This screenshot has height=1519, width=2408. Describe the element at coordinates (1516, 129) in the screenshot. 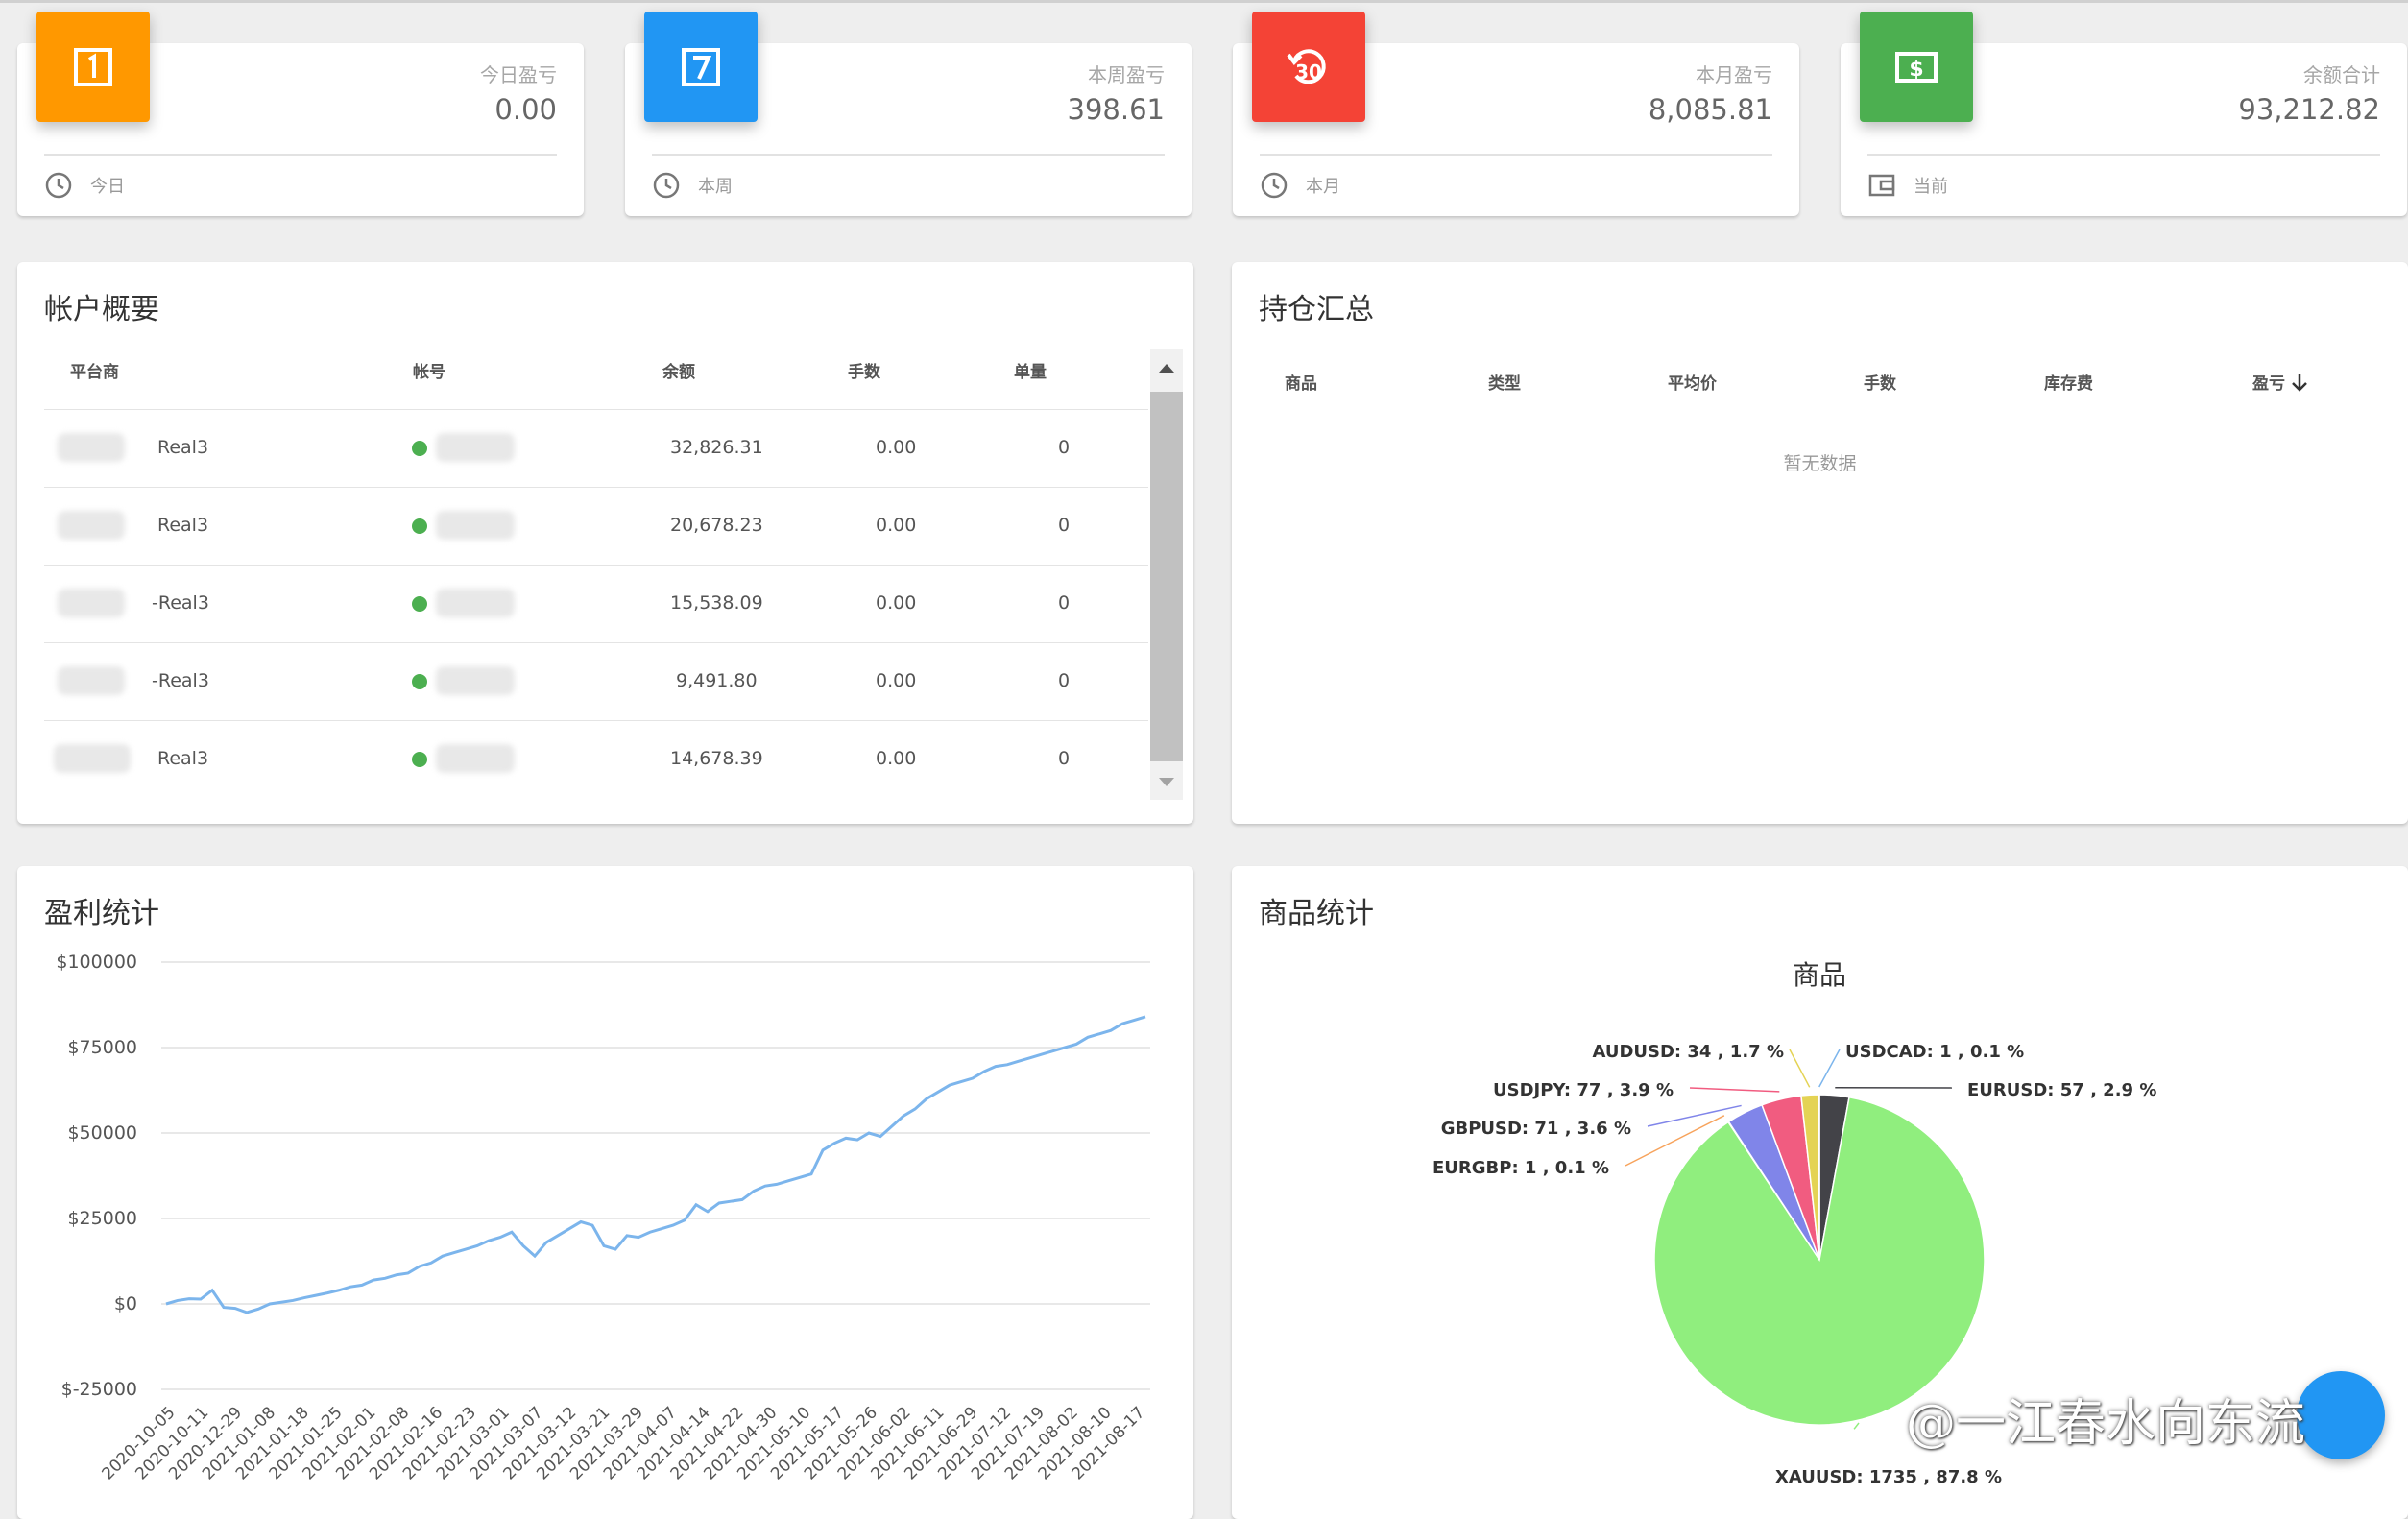

I see `stat-card-month: 30 本月盈亏 8,085.81 本月` at that location.